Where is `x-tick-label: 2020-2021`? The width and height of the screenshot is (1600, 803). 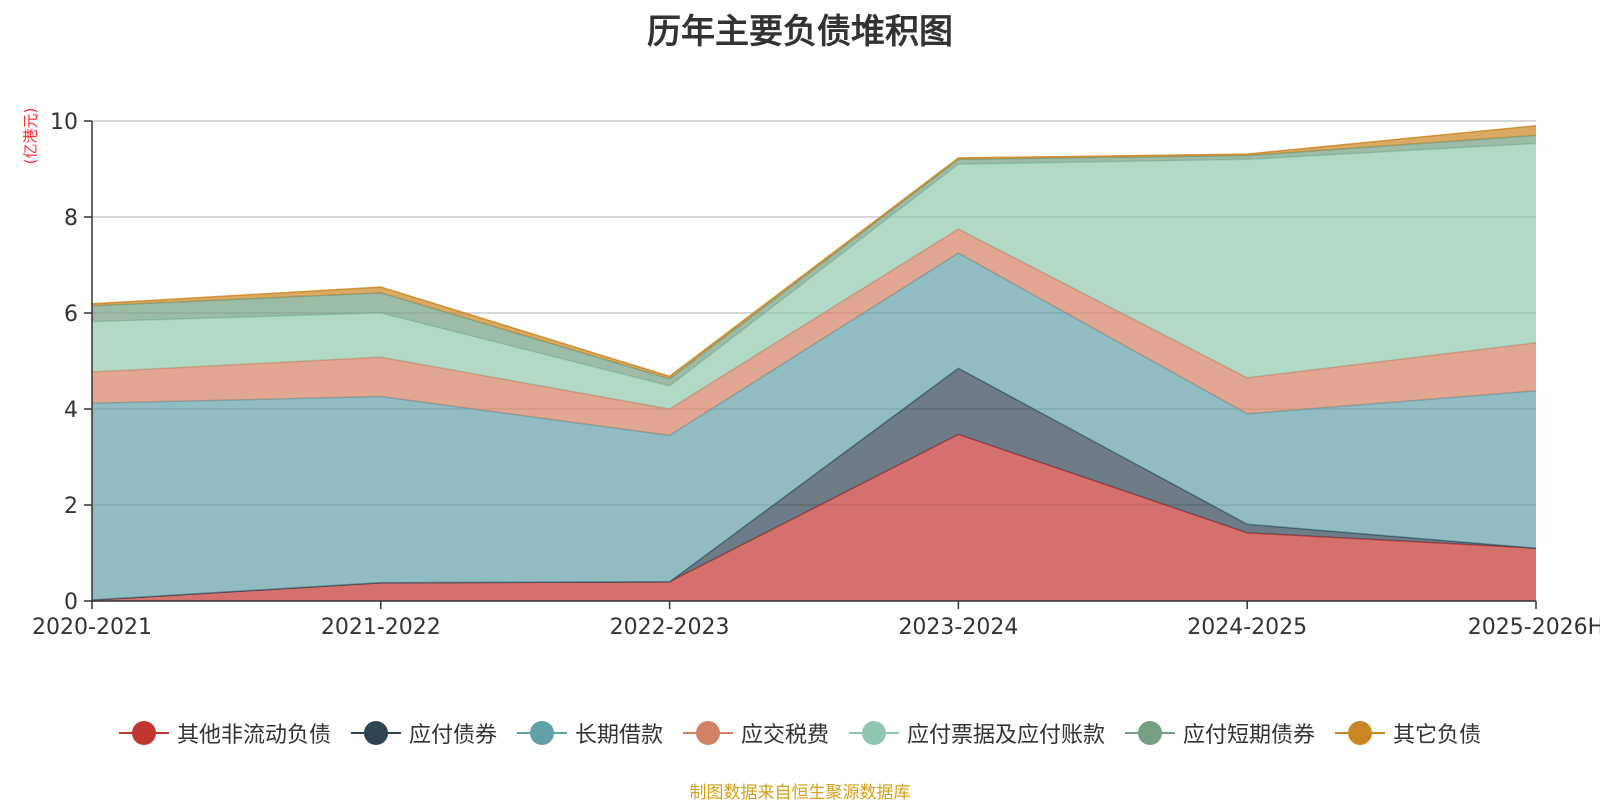
x-tick-label: 2020-2021 is located at coordinates (92, 627).